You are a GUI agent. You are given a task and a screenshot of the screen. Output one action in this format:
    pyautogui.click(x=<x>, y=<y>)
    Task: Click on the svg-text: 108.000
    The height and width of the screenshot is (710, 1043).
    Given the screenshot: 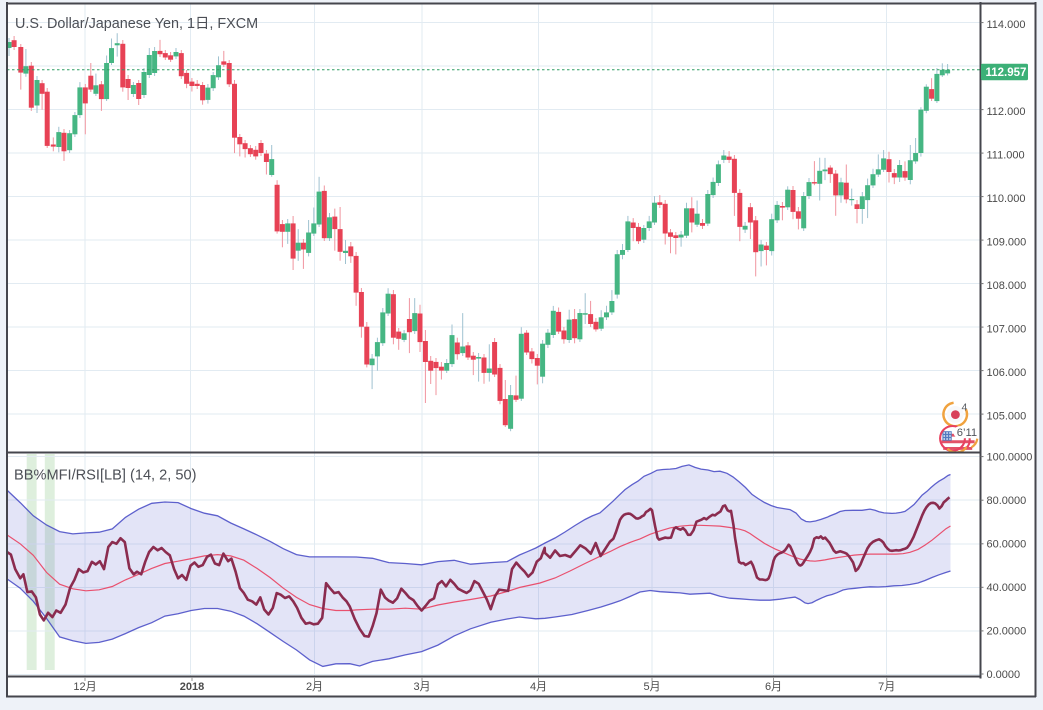 What is the action you would take?
    pyautogui.click(x=1007, y=286)
    